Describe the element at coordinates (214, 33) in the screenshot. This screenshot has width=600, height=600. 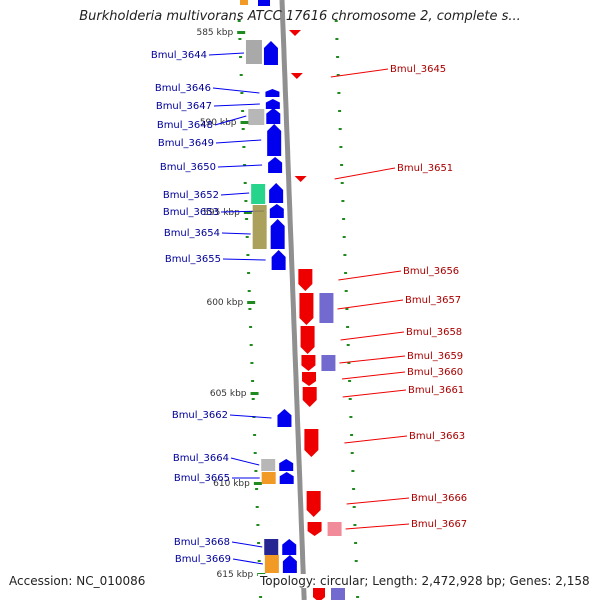
I see `scale-label: 585 kbp` at that location.